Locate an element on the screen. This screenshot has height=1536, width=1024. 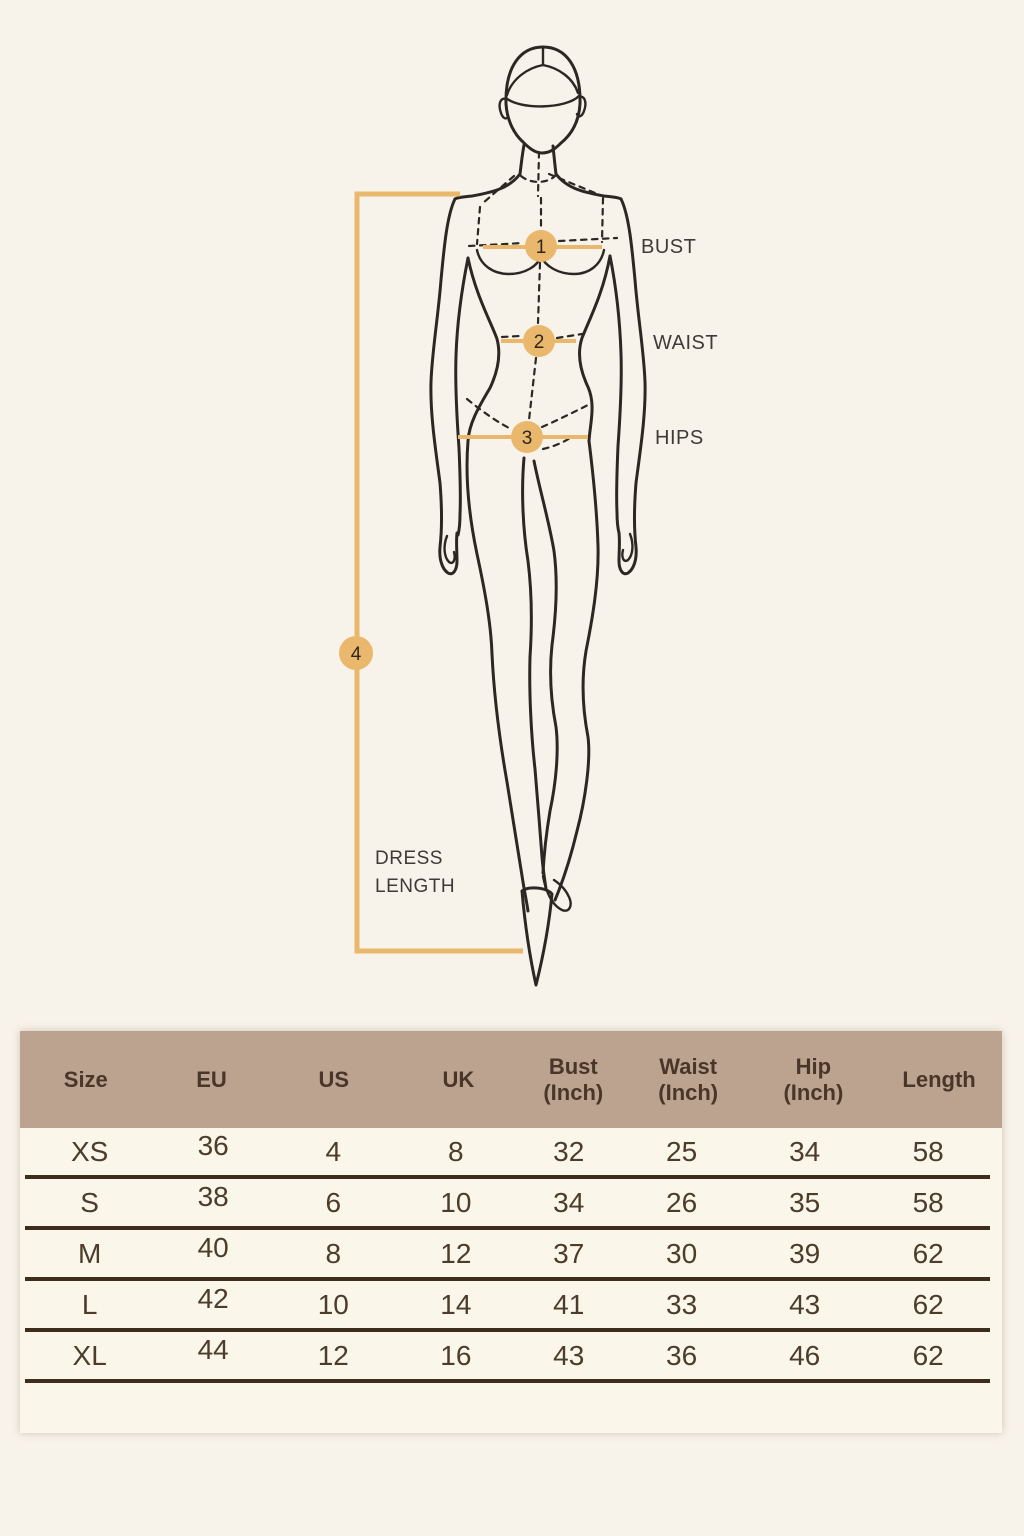
cell-bust: 43 is located at coordinates (569, 1355).